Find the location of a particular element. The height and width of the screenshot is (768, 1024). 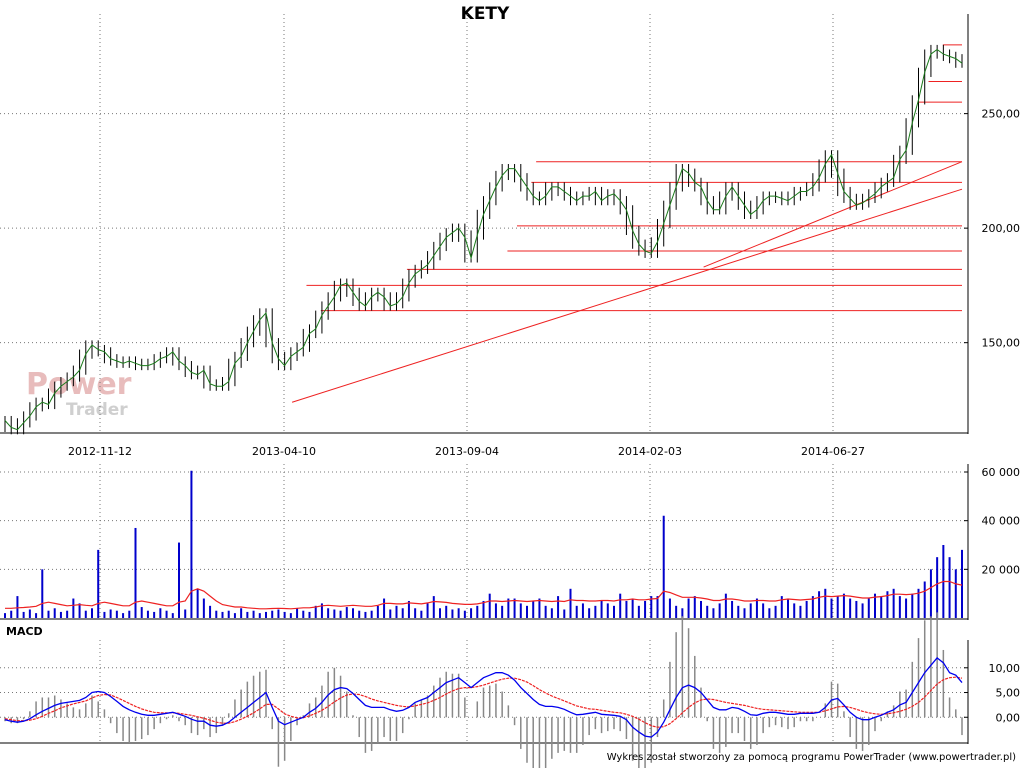

price-x-tick-label-0: 2012-11-12 is located at coordinates (100, 451).